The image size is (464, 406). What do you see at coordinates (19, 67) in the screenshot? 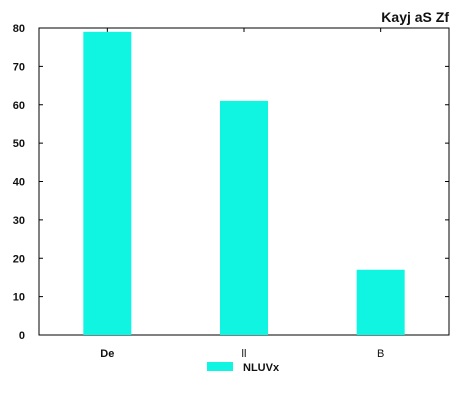
I see `y-tick-label: 70` at bounding box center [19, 67].